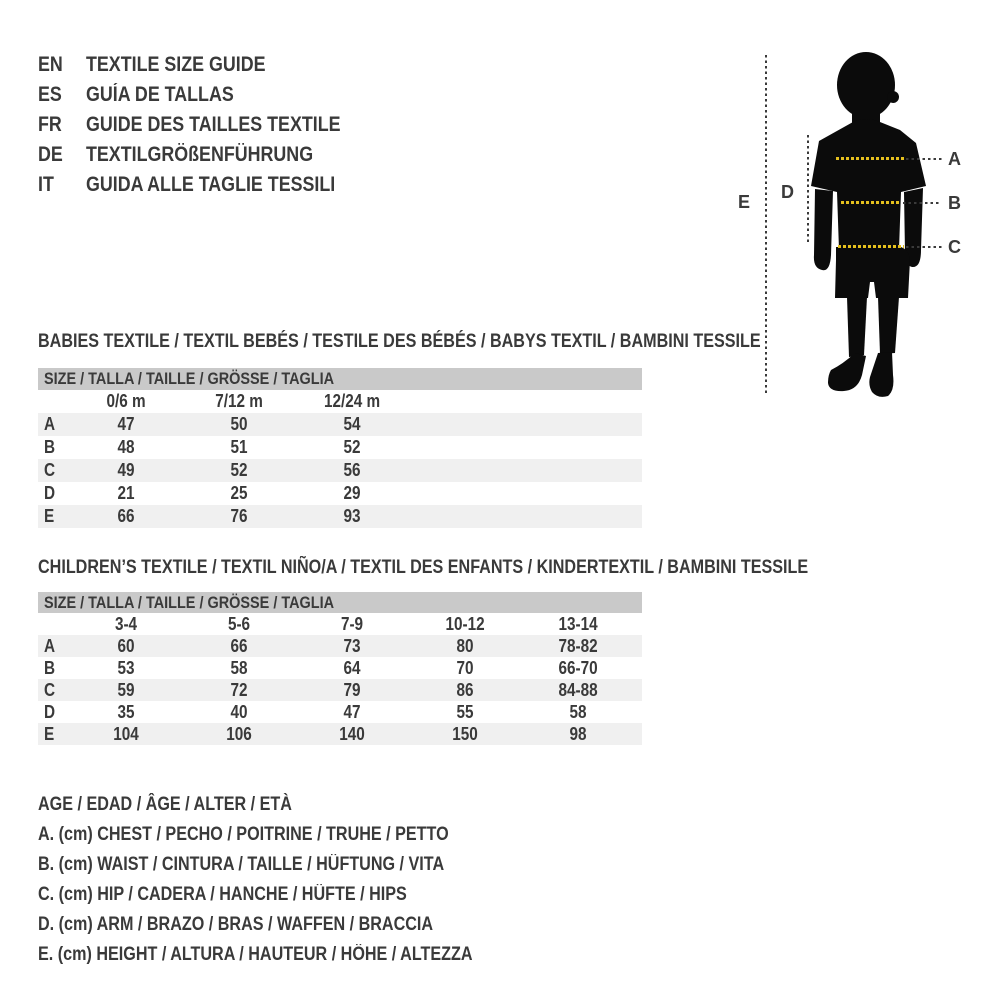  I want to click on table-cell: 80, so click(465, 646).